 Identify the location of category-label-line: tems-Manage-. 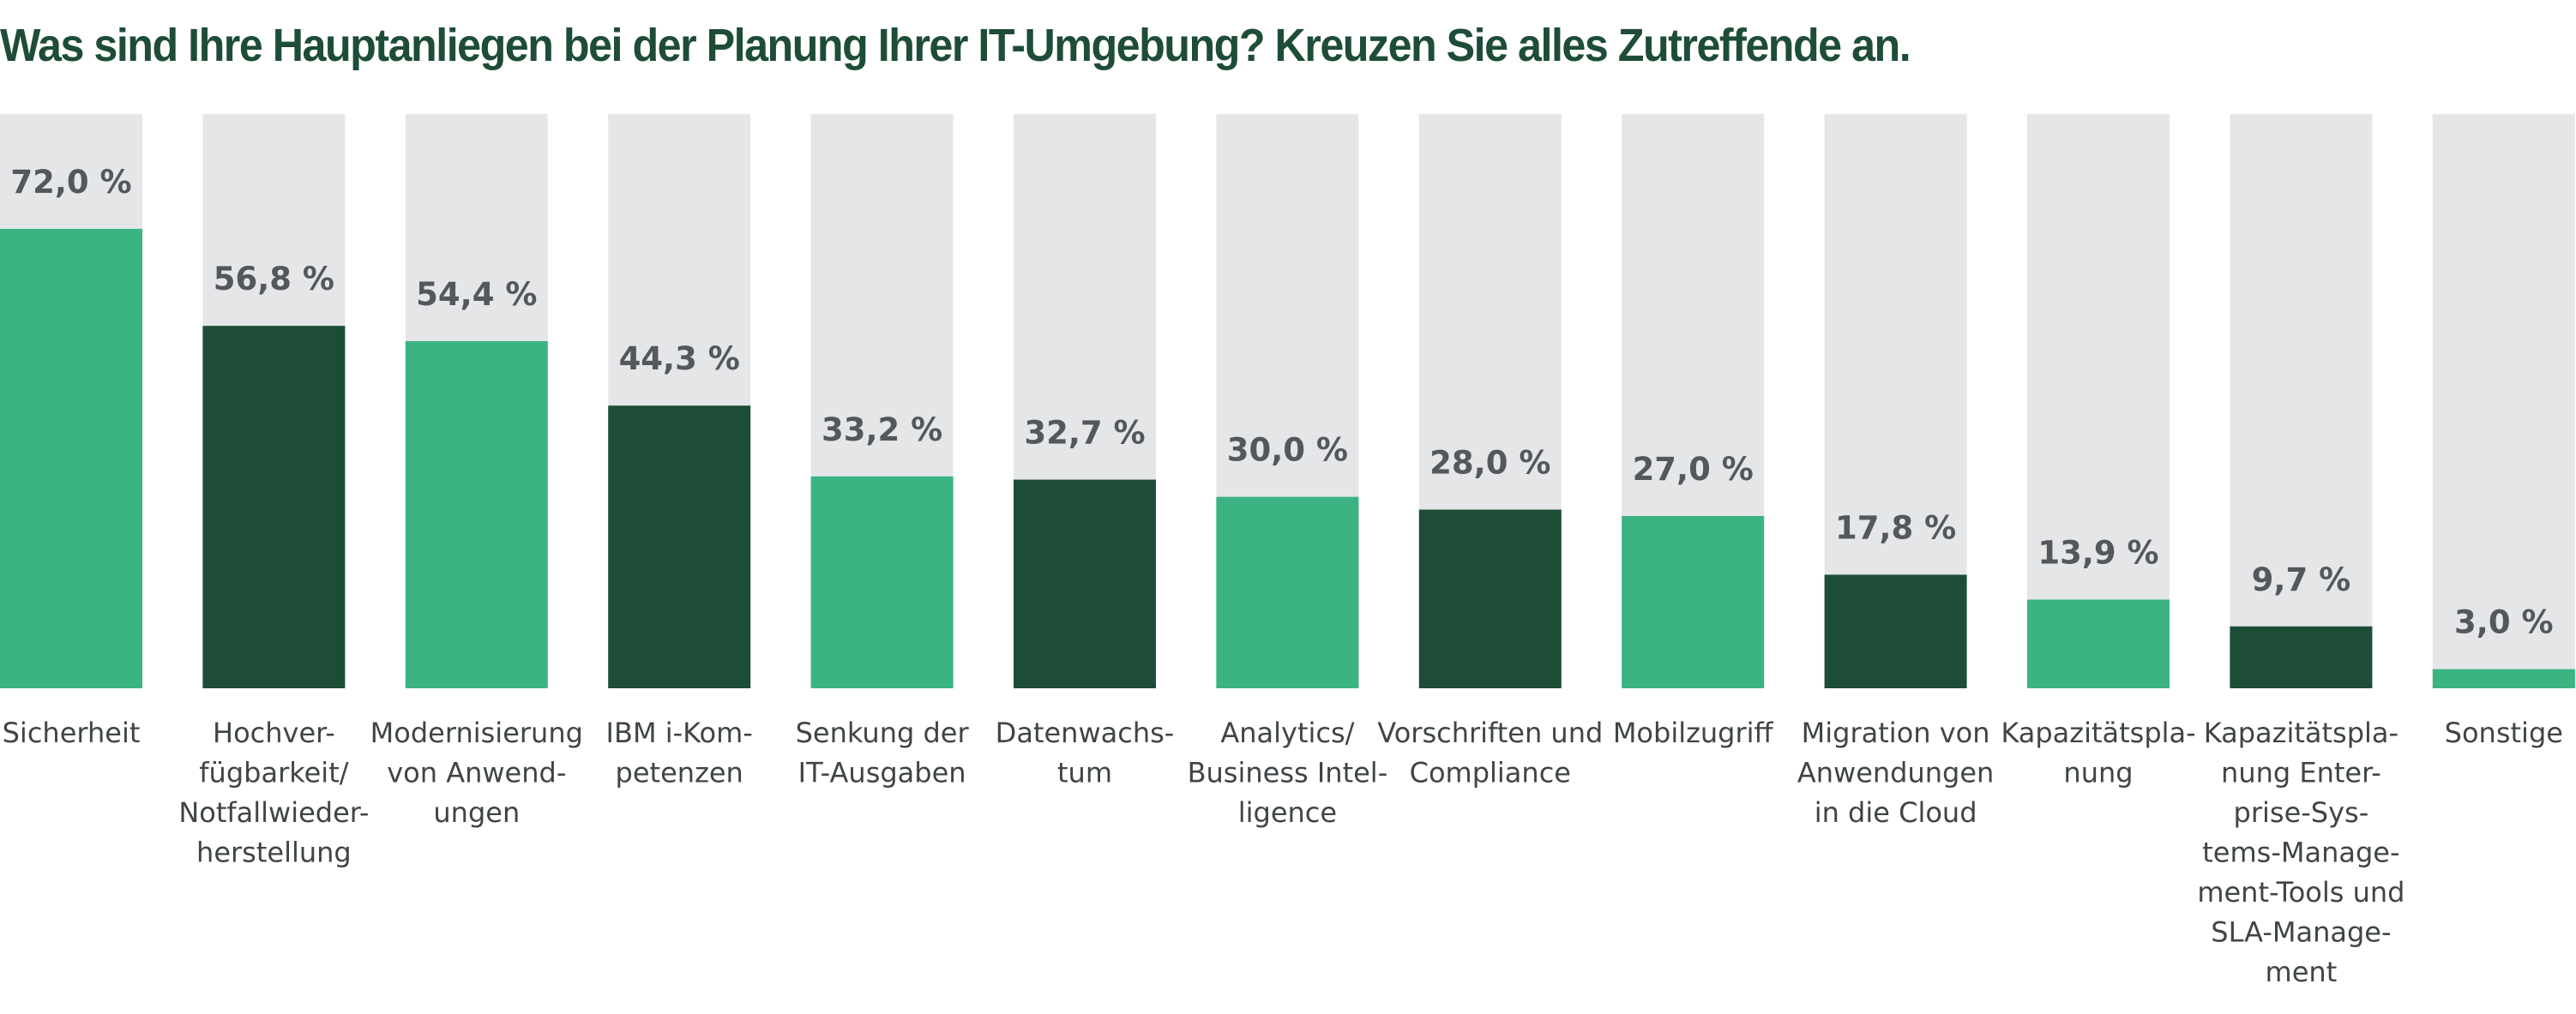
(2300, 853).